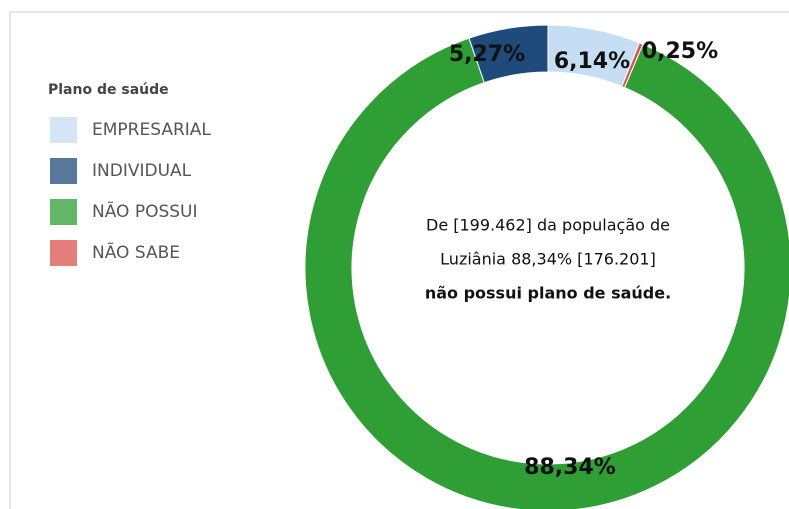 The height and width of the screenshot is (509, 789). Describe the element at coordinates (570, 467) in the screenshot. I see `data-label: 88,34%` at that location.